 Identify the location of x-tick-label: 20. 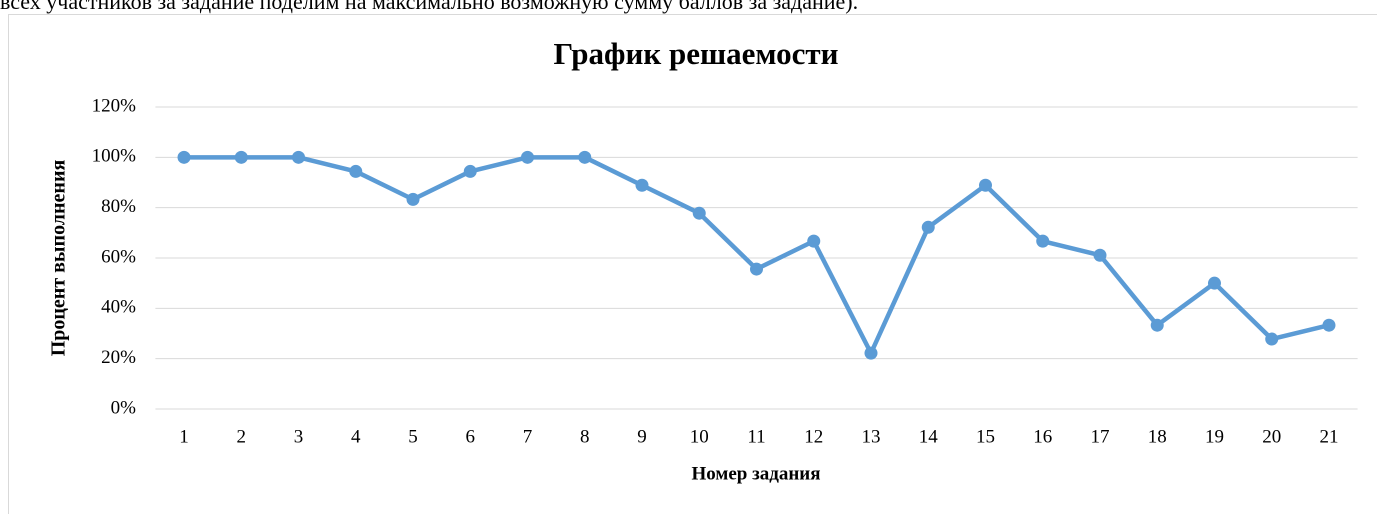
(1271, 436).